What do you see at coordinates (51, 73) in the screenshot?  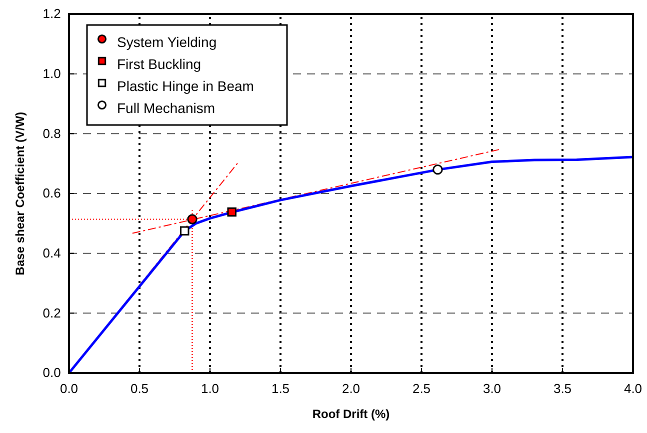 I see `y-tick-label: 1.0` at bounding box center [51, 73].